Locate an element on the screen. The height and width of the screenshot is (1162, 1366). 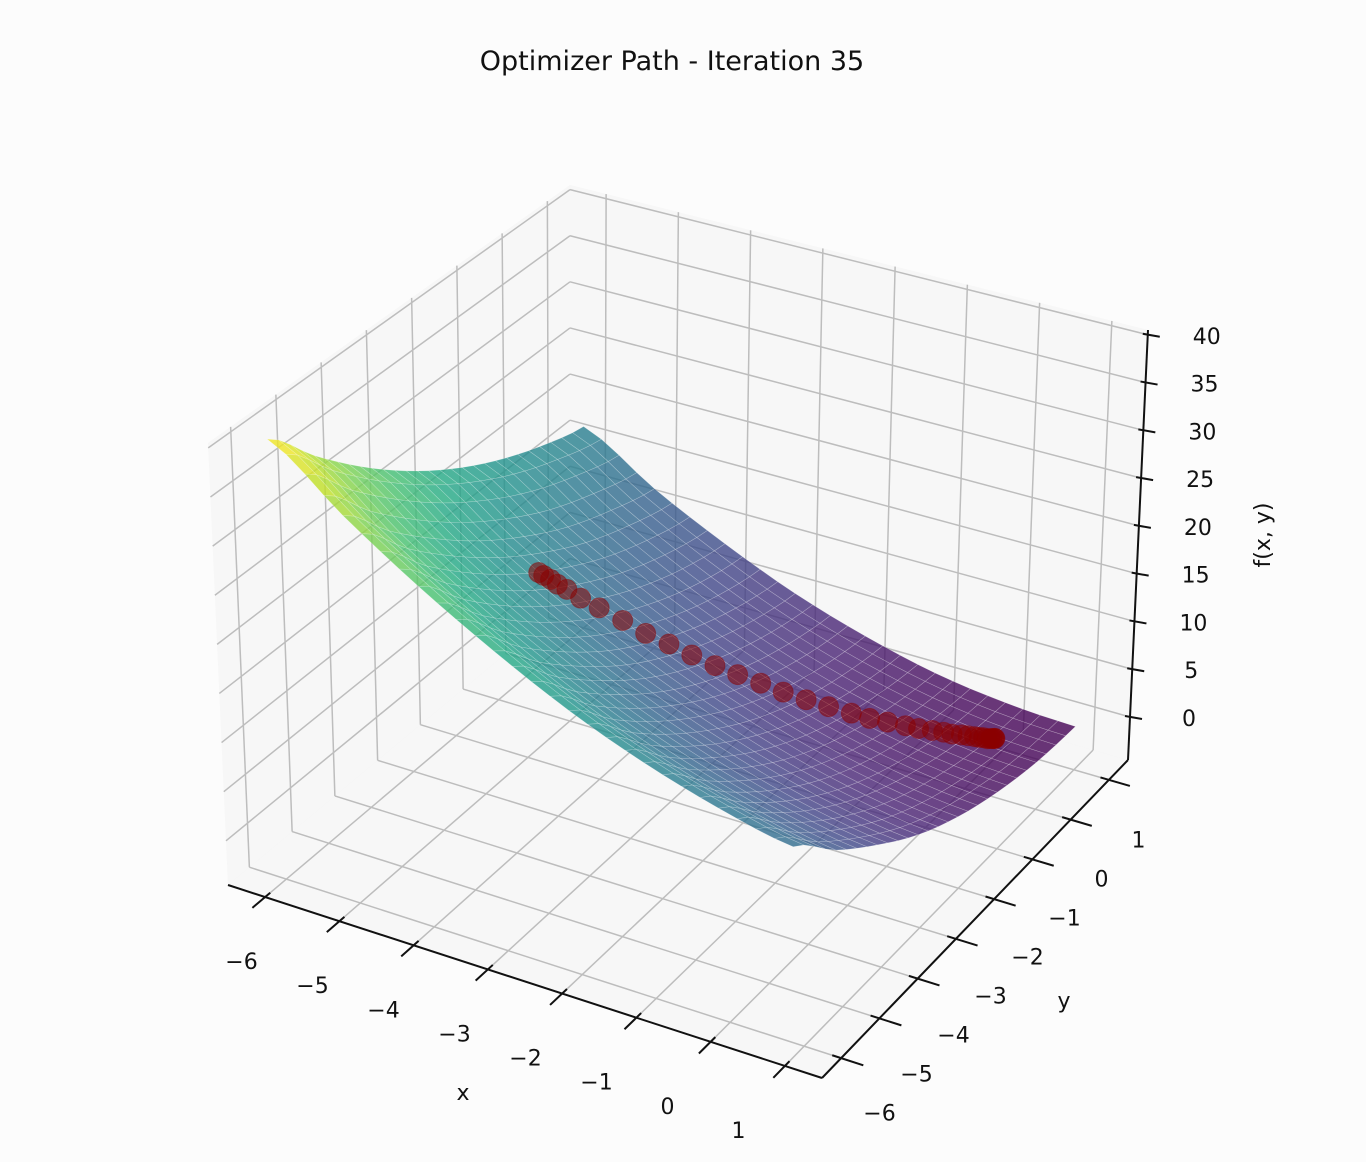
x-axis-line is located at coordinates (525, 981).